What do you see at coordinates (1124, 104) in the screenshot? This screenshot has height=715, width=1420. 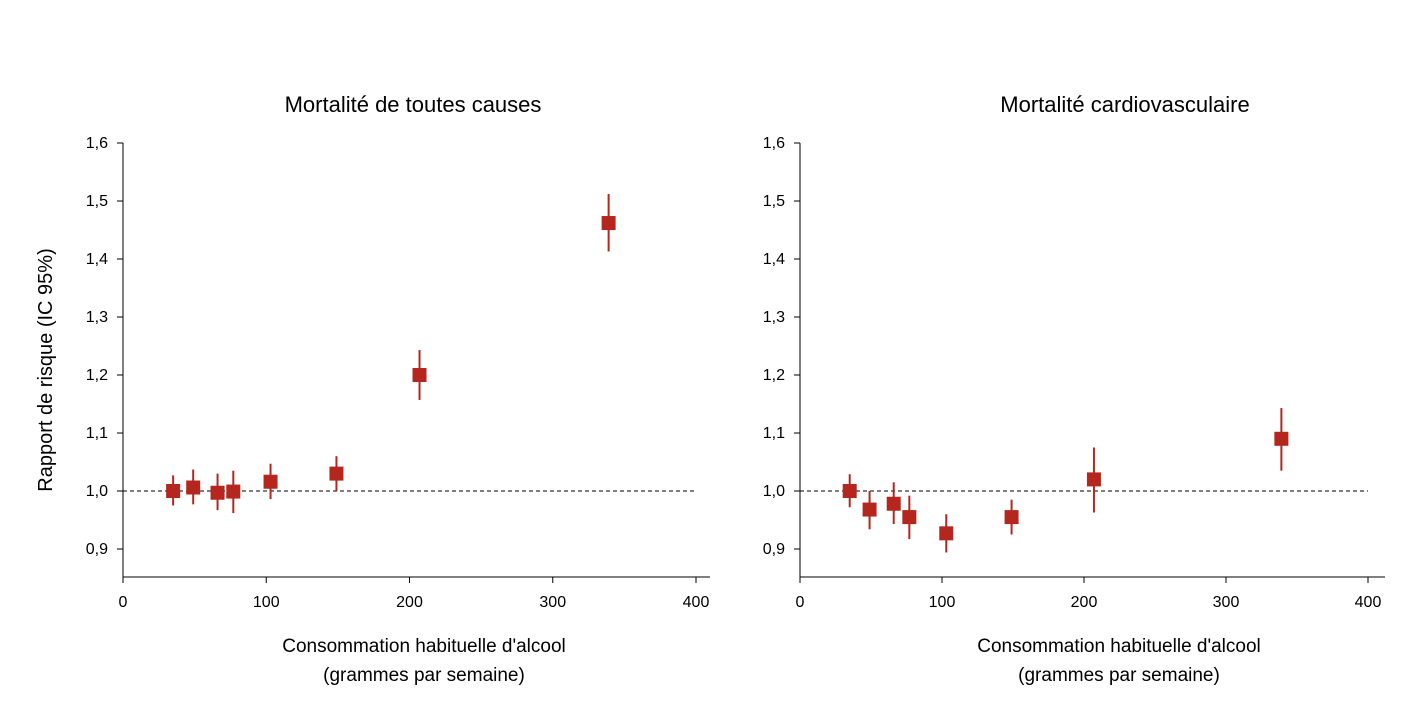 I see `chart-title: Mortalité cardiovasculaire` at bounding box center [1124, 104].